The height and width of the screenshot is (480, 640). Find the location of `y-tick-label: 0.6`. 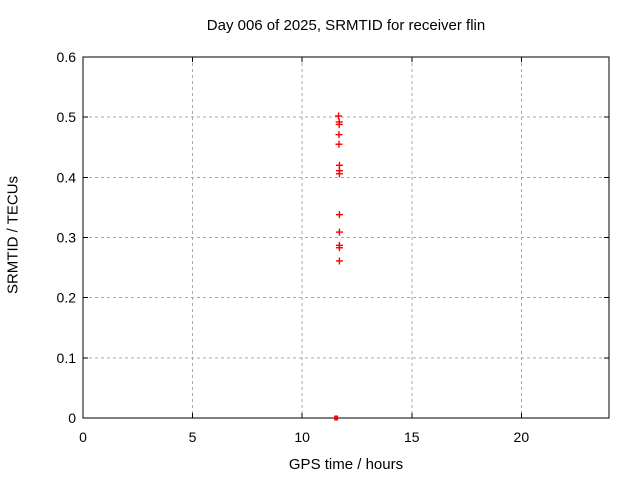

y-tick-label: 0.6 is located at coordinates (67, 57).